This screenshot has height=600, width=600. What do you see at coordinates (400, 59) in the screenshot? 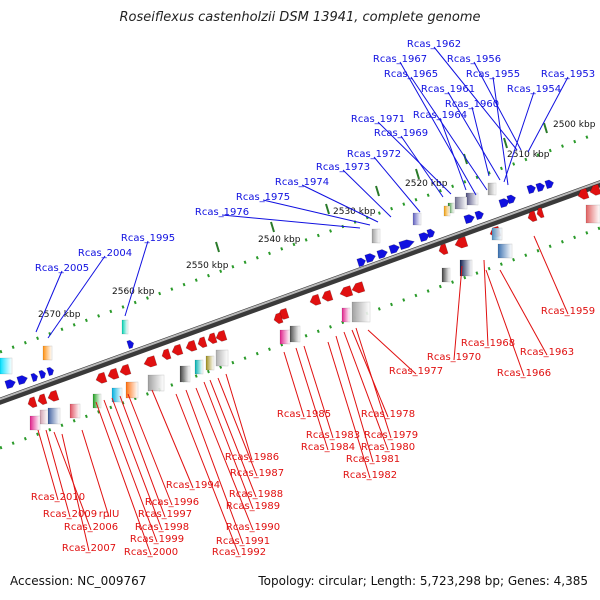
I see `forward-gene-label: Rcas_1967` at bounding box center [400, 59].